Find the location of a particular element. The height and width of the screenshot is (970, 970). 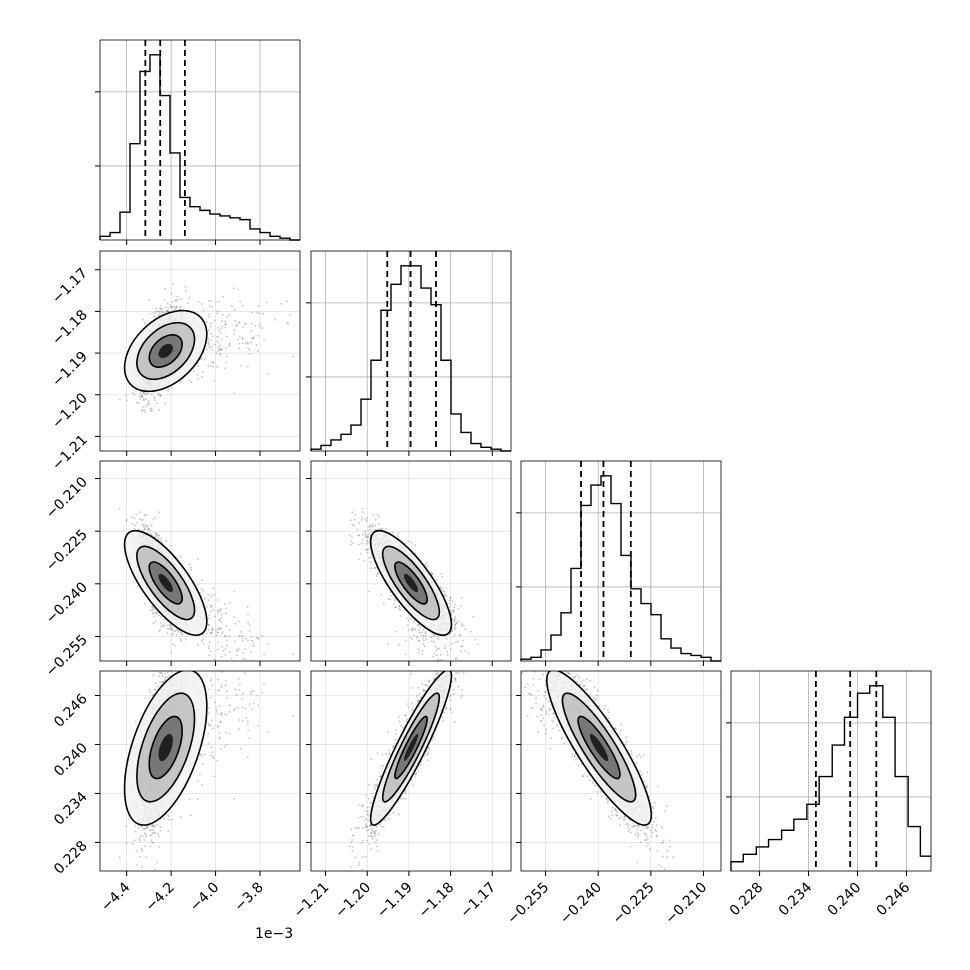

panel-frame is located at coordinates (831, 771).